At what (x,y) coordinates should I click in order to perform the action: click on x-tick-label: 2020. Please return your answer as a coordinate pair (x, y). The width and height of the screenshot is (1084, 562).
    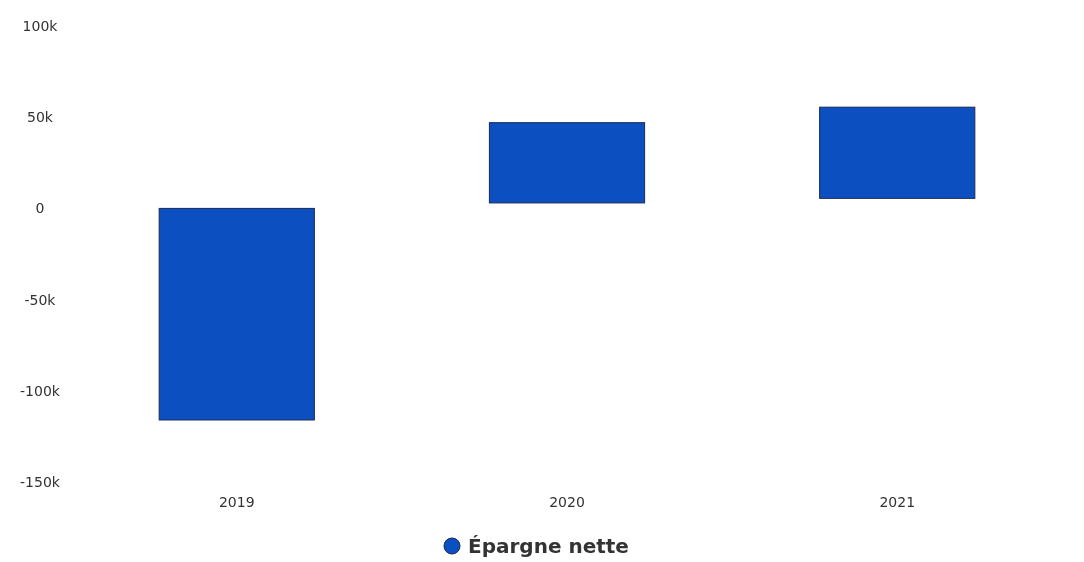
    Looking at the image, I should click on (567, 502).